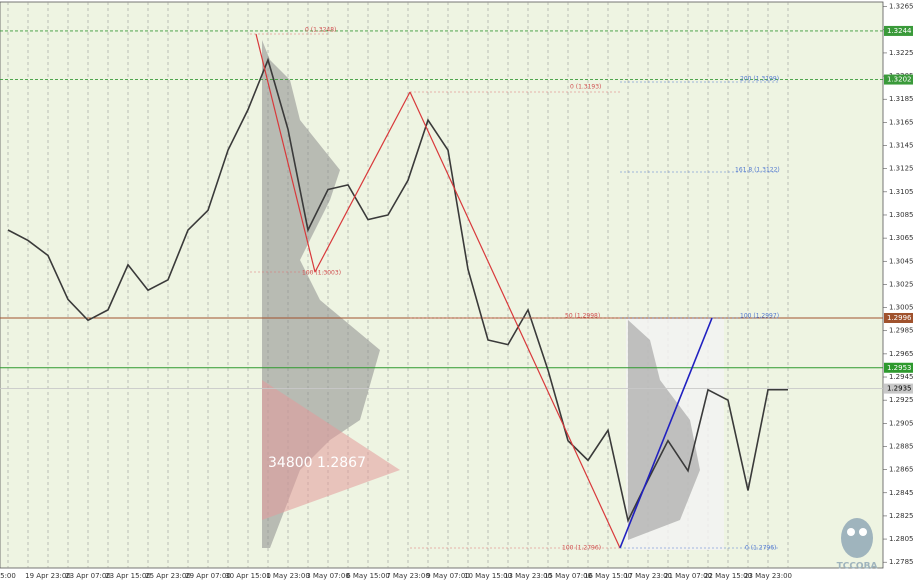  What do you see at coordinates (528, 576) in the screenshot?
I see `x-tick-label: 13 May 23:00` at bounding box center [528, 576].